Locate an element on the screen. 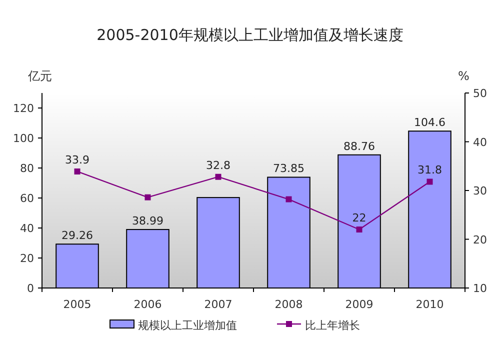 The height and width of the screenshot is (362, 500). y2-tick-label: 40 is located at coordinates (480, 142).